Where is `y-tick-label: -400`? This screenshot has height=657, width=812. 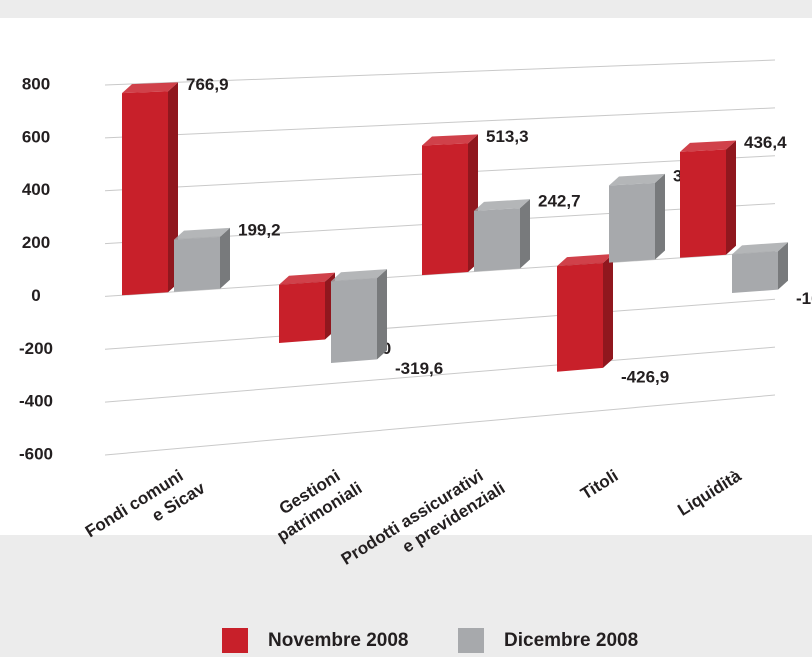 y-tick-label: -400 is located at coordinates (36, 401).